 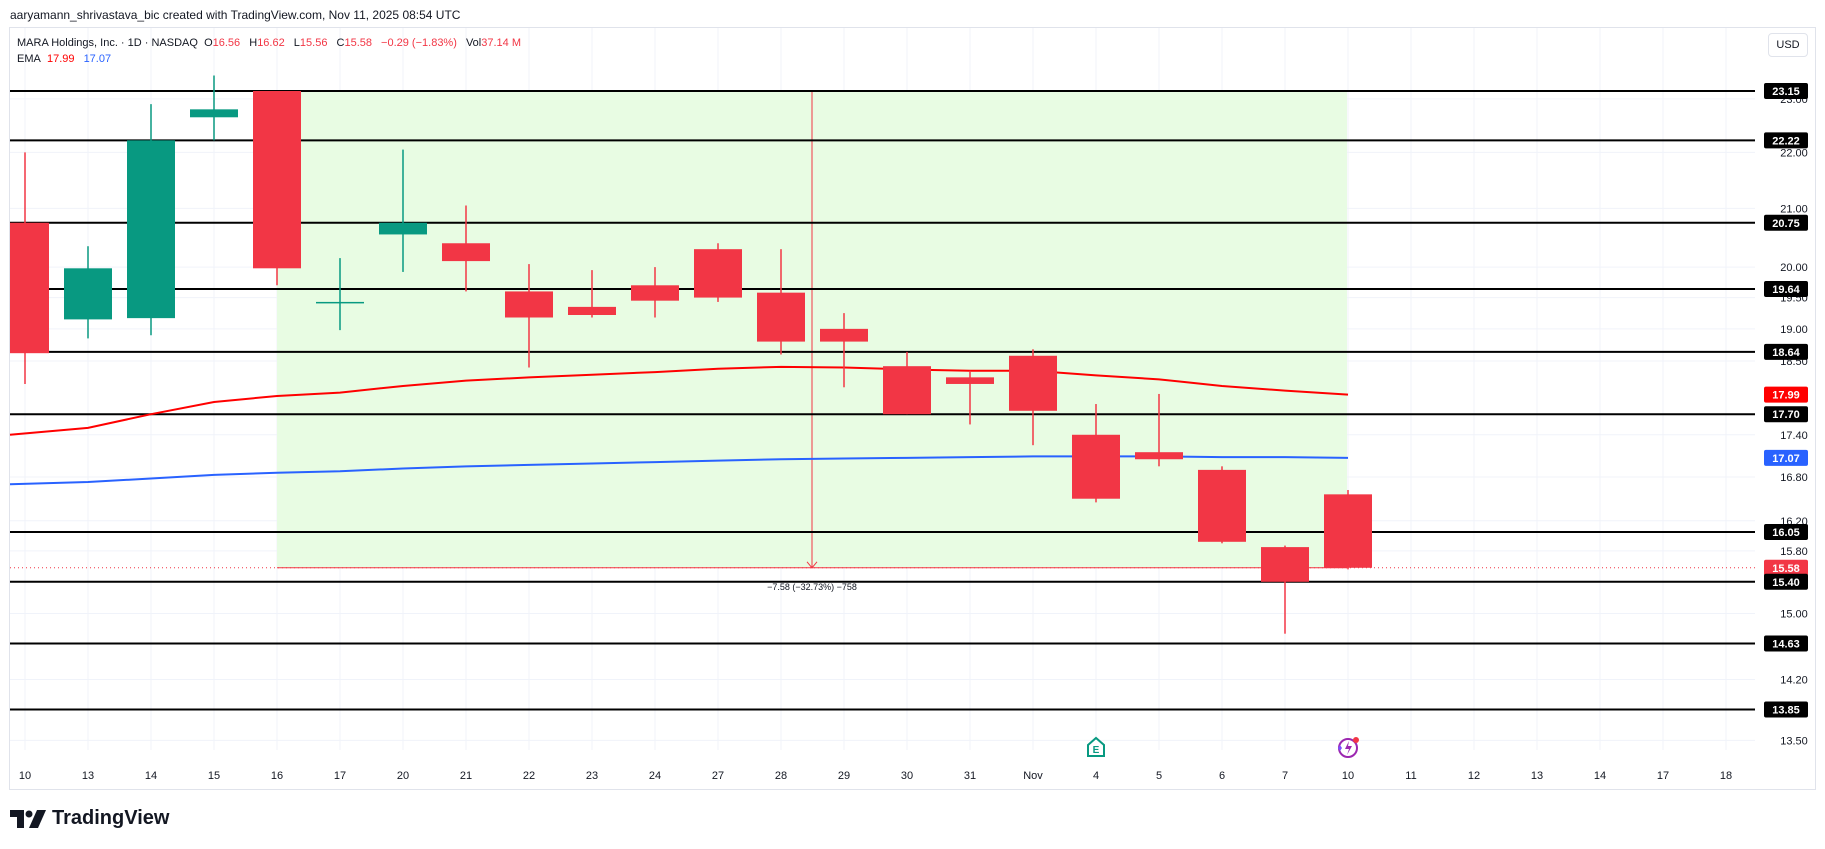 I want to click on low-value: 15.56, so click(x=313, y=43).